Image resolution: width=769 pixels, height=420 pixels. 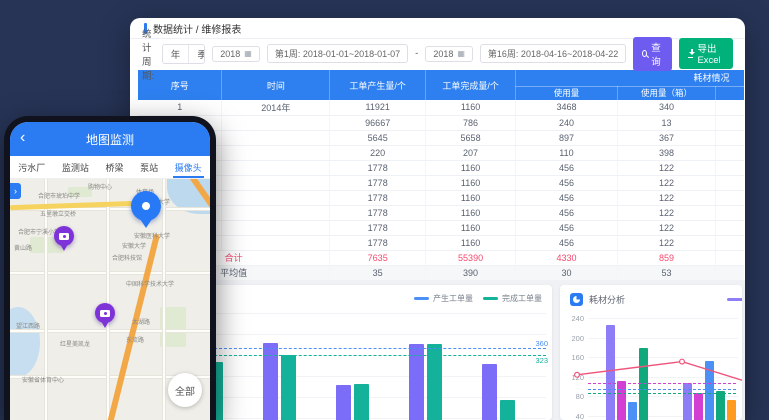 I want to click on table-row: 42202071103989019, so click(x=441, y=153).